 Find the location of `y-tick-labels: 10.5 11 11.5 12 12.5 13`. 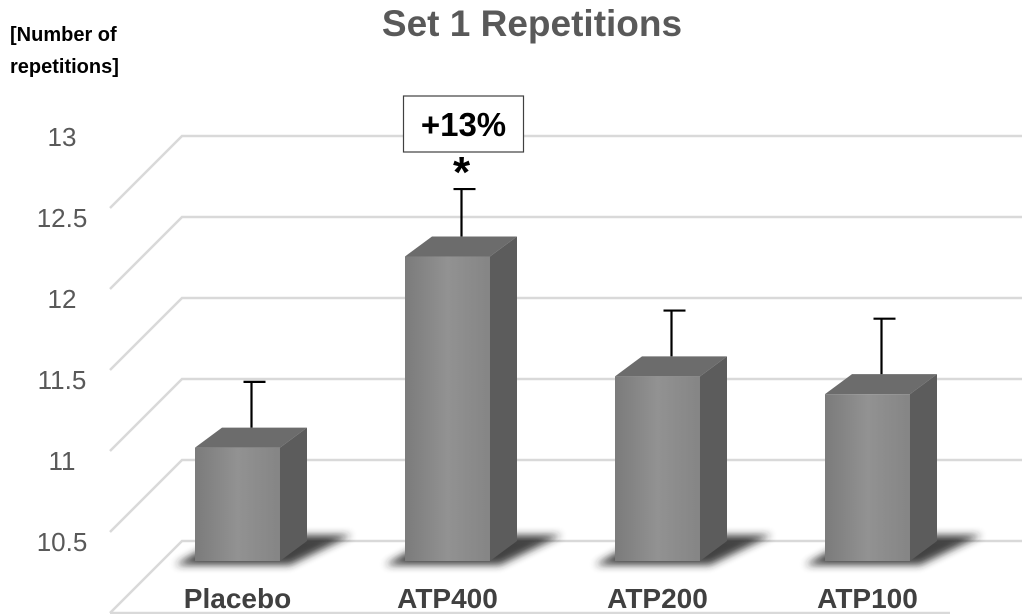

y-tick-labels: 10.5 11 11.5 12 12.5 13 is located at coordinates (62, 339).